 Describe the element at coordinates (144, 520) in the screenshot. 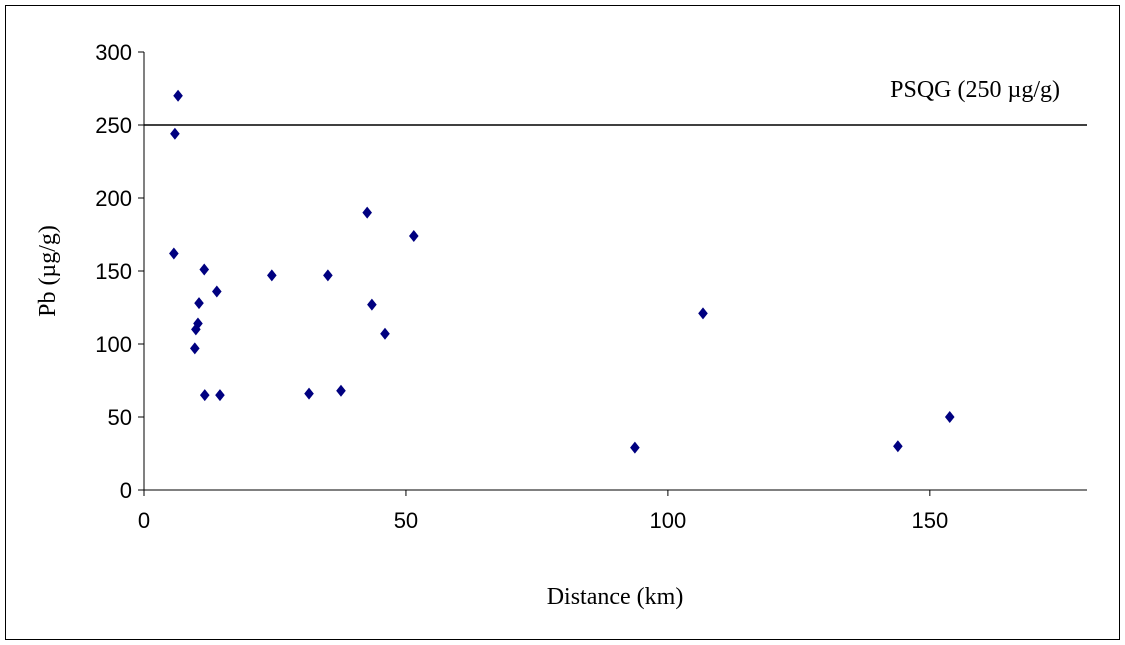

I see `x-tick-label: 0` at that location.